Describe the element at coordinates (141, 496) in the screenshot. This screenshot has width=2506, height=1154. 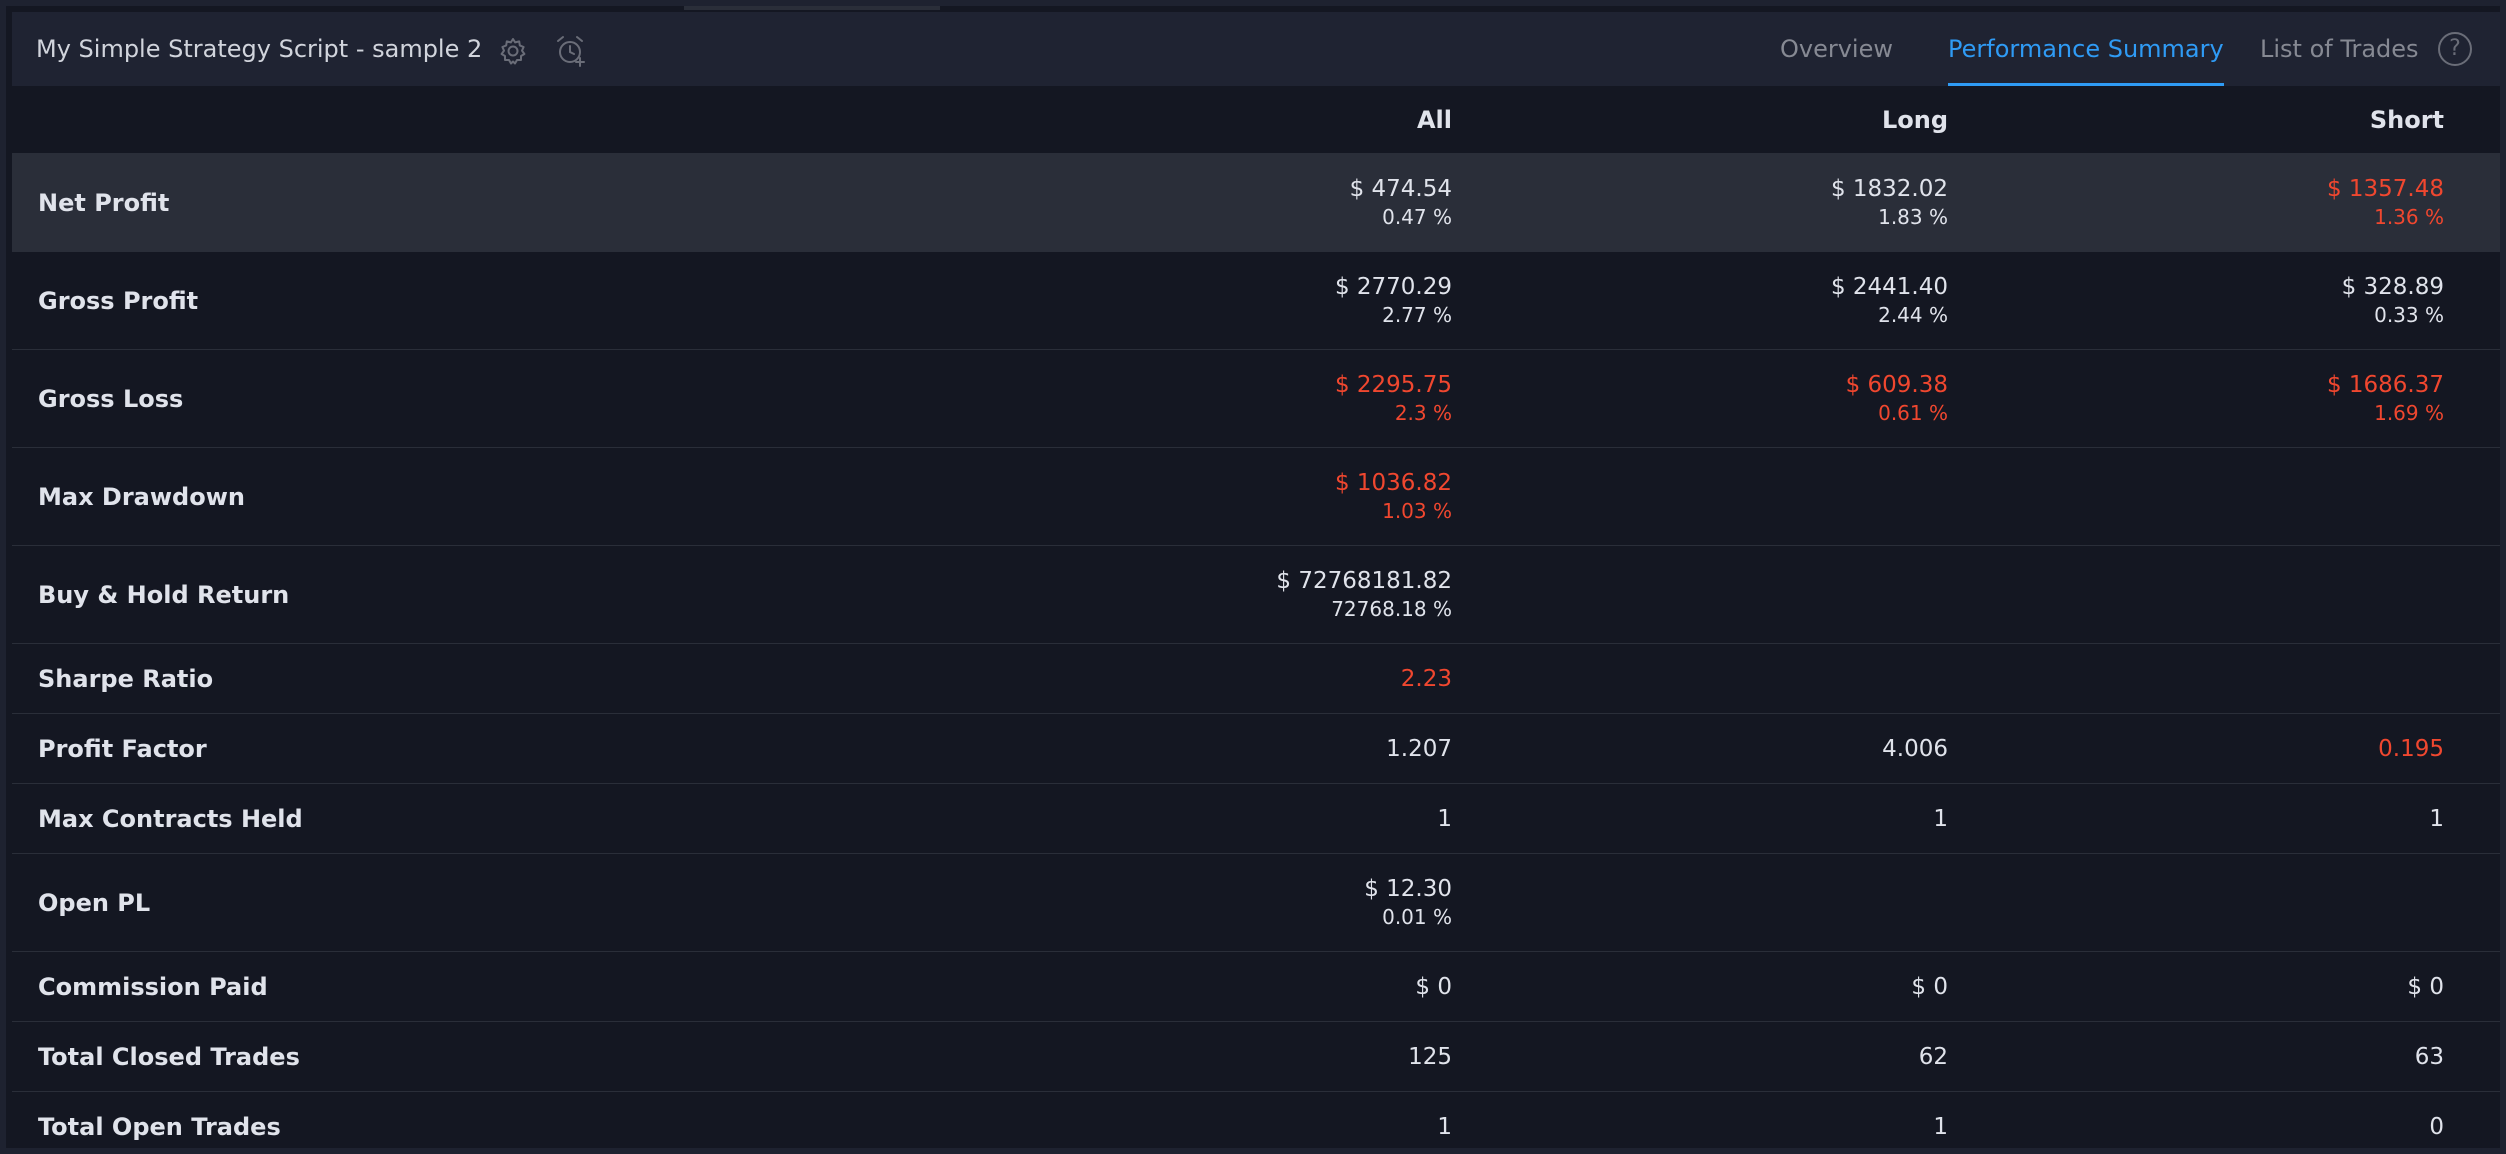
I see `row-label: Max Drawdown` at that location.